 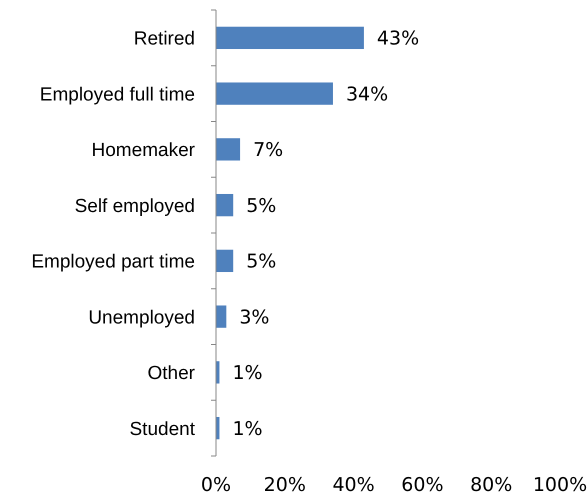 What do you see at coordinates (367, 94) in the screenshot?
I see `data-label: 34%` at bounding box center [367, 94].